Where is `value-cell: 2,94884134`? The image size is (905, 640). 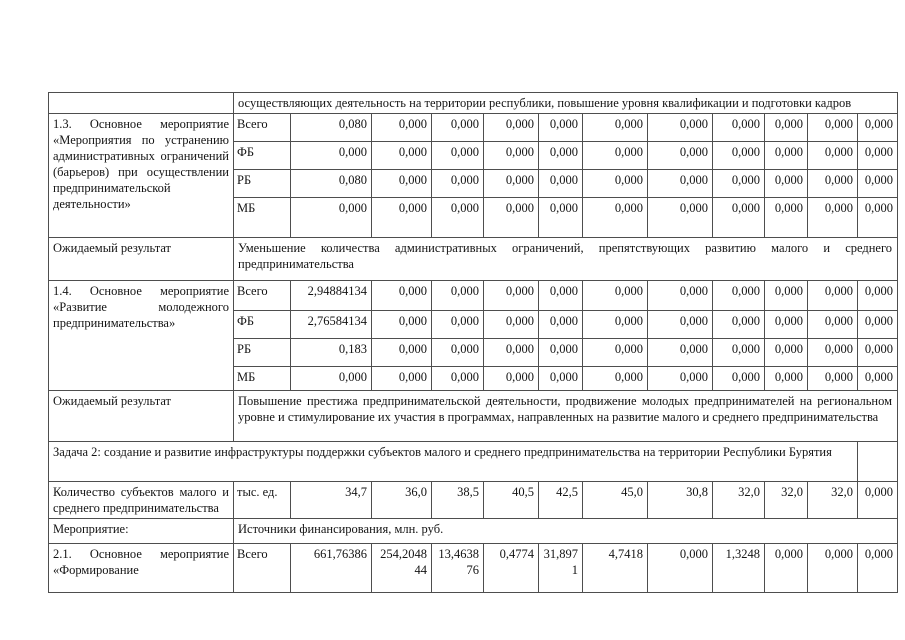
value-cell: 2,94884134 is located at coordinates (331, 295).